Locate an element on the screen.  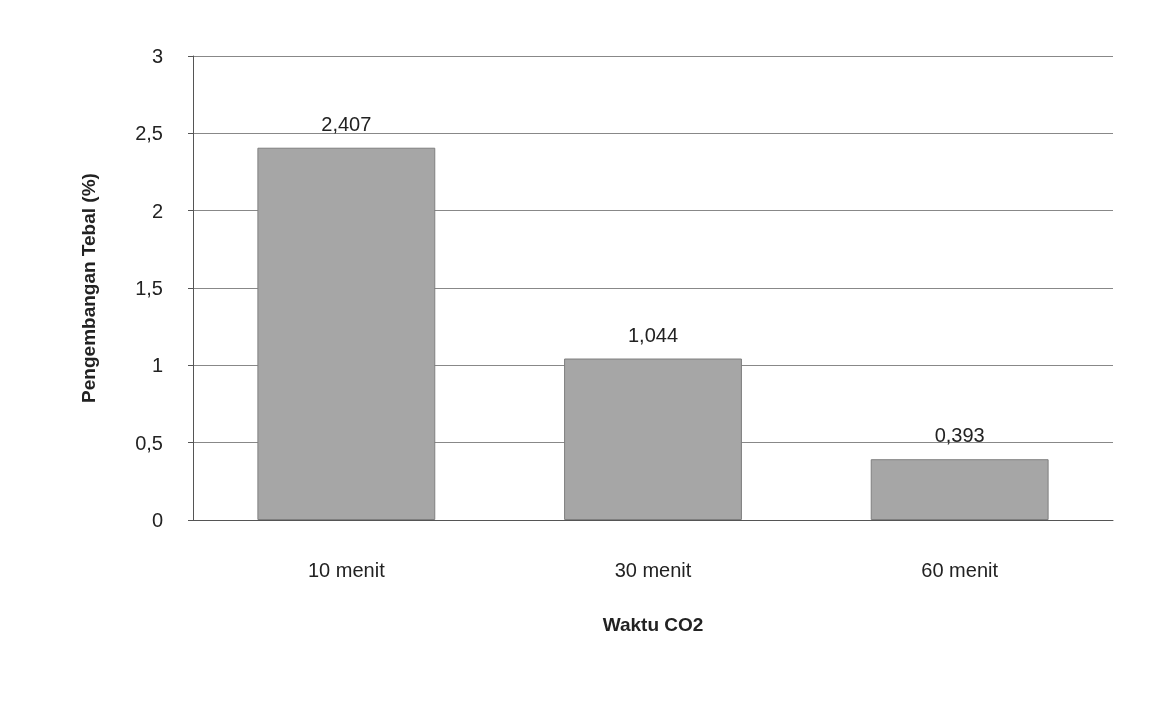
data-label: 0,393 is located at coordinates (959, 435).